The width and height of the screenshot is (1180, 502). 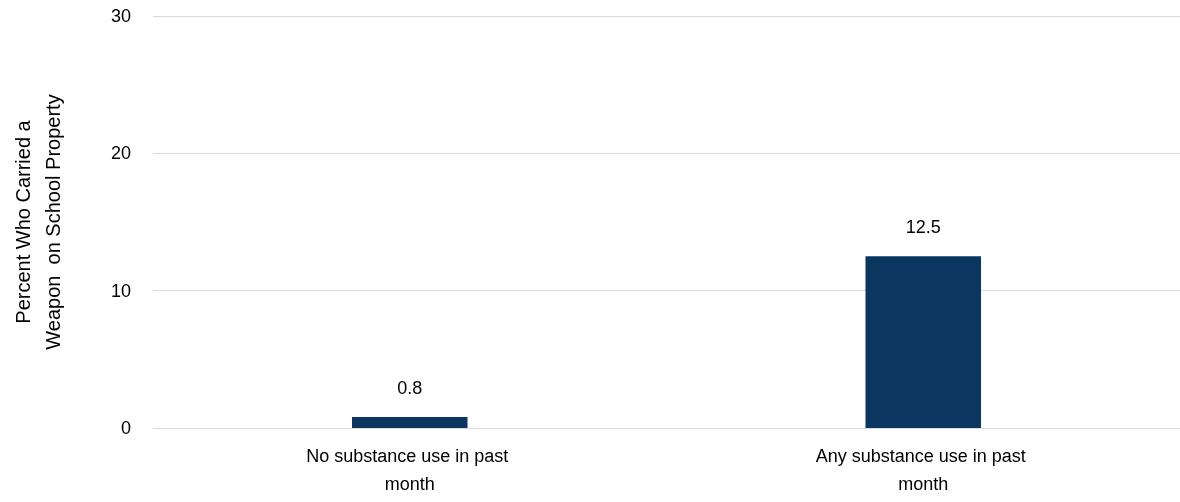 What do you see at coordinates (410, 470) in the screenshot?
I see `x-tick-label: No substance use in past month` at bounding box center [410, 470].